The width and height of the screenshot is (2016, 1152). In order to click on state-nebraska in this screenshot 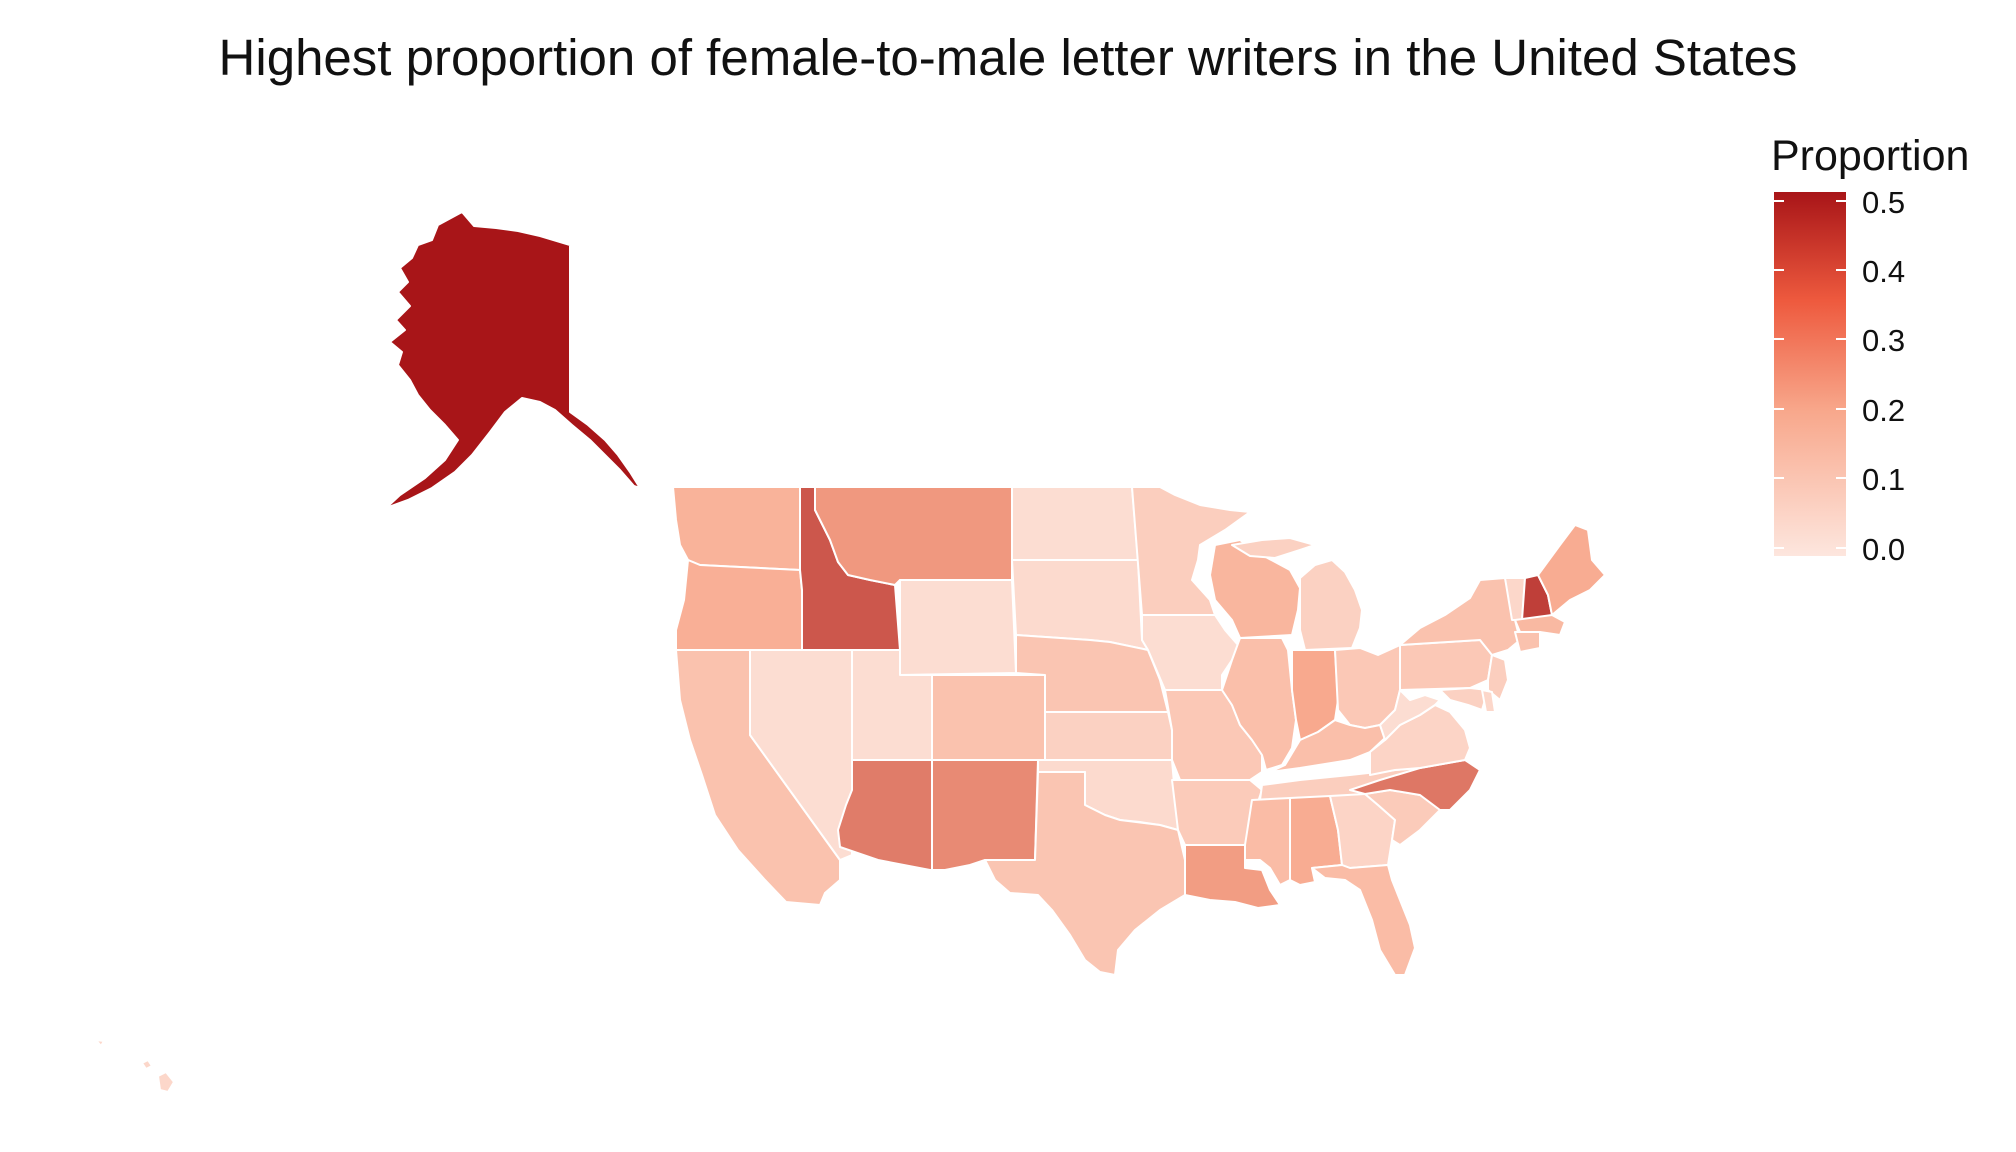, I will do `click(1092, 673)`.